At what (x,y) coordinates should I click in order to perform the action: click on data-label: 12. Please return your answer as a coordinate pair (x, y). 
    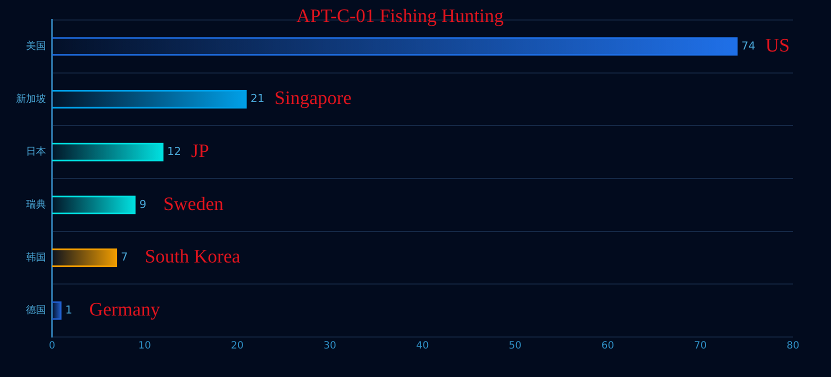
    Looking at the image, I should click on (174, 151).